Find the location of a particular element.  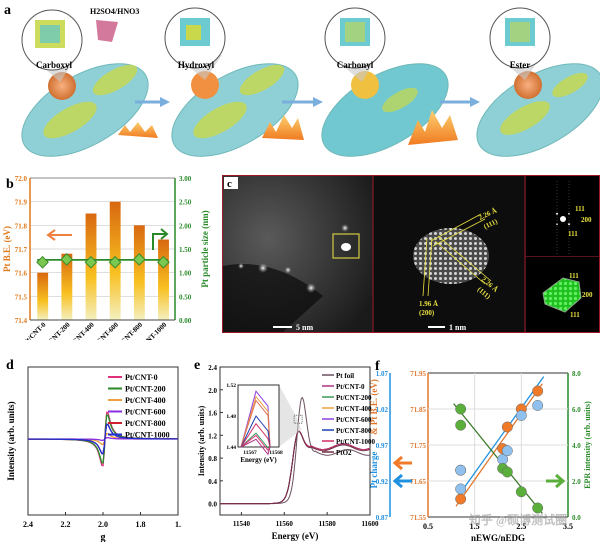

x-tick-label: Pt/CNT-800 is located at coordinates (128, 330).